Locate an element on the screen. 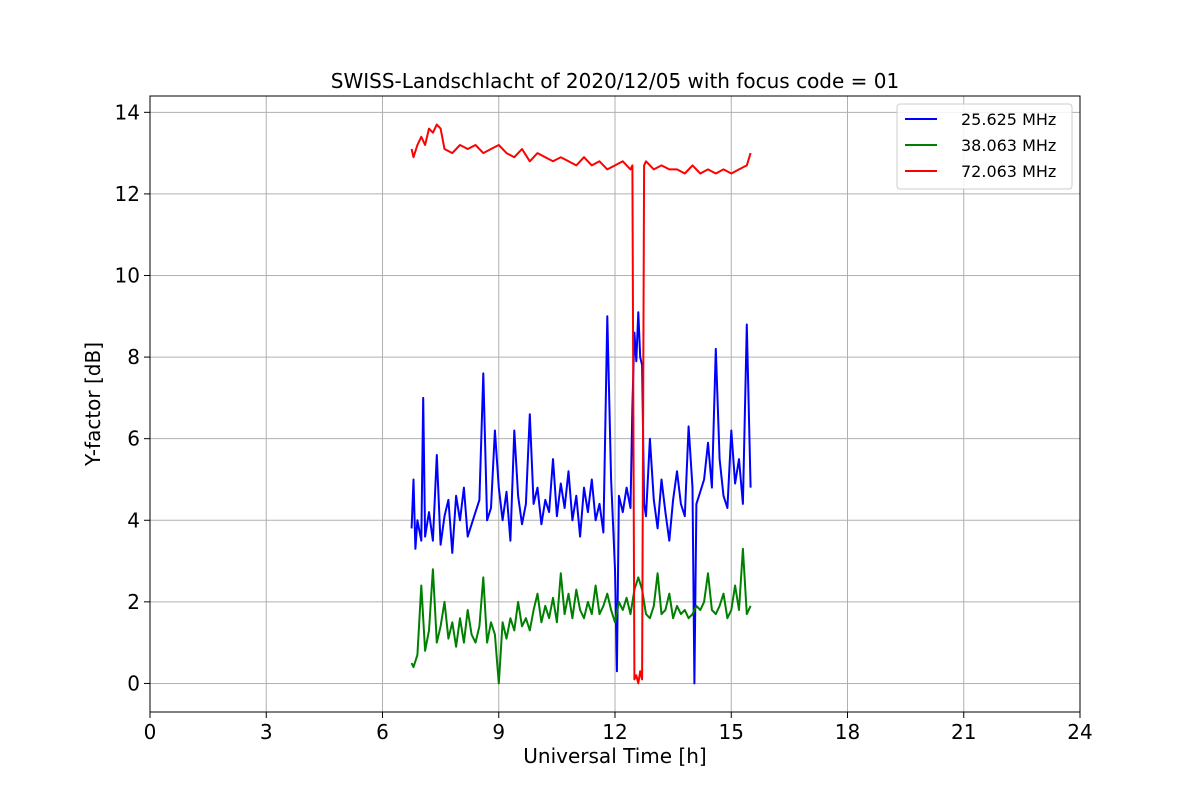 This screenshot has width=1200, height=800. y-tick-label: 0 is located at coordinates (133, 683).